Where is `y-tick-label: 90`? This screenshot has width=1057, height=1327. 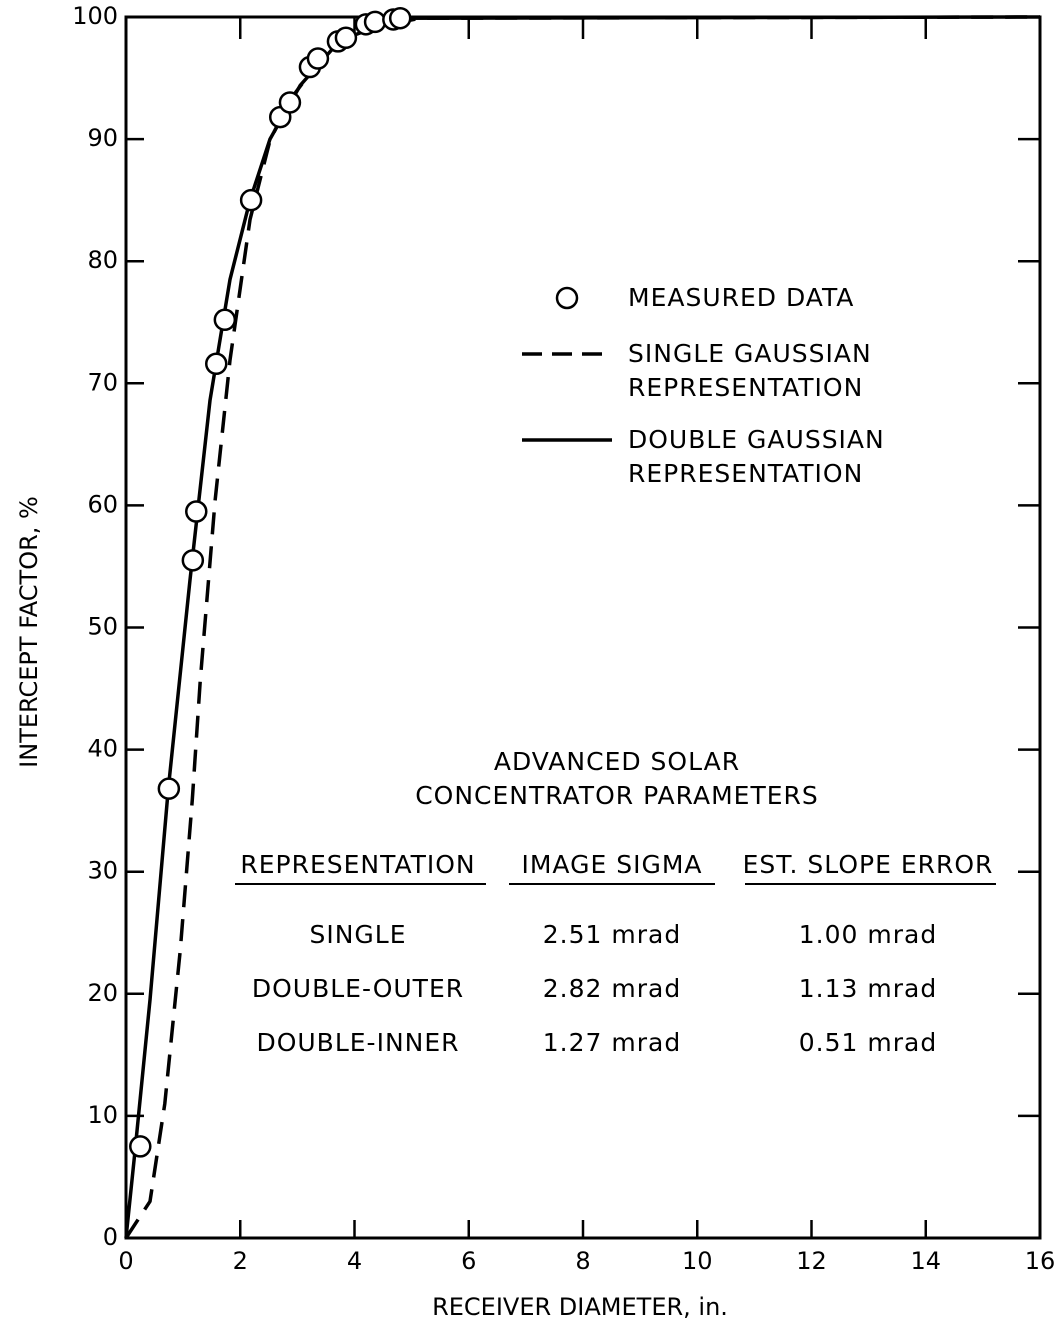
y-tick-label: 90 is located at coordinates (102, 138).